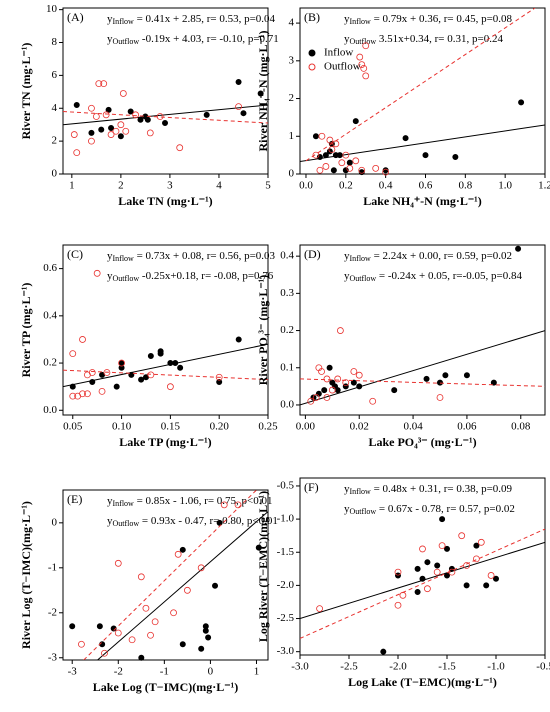 The image size is (550, 712). Describe the element at coordinates (449, 276) in the screenshot. I see `equation-body: = -0.24x + 0.05, r=-0.05, p=0.84` at that location.